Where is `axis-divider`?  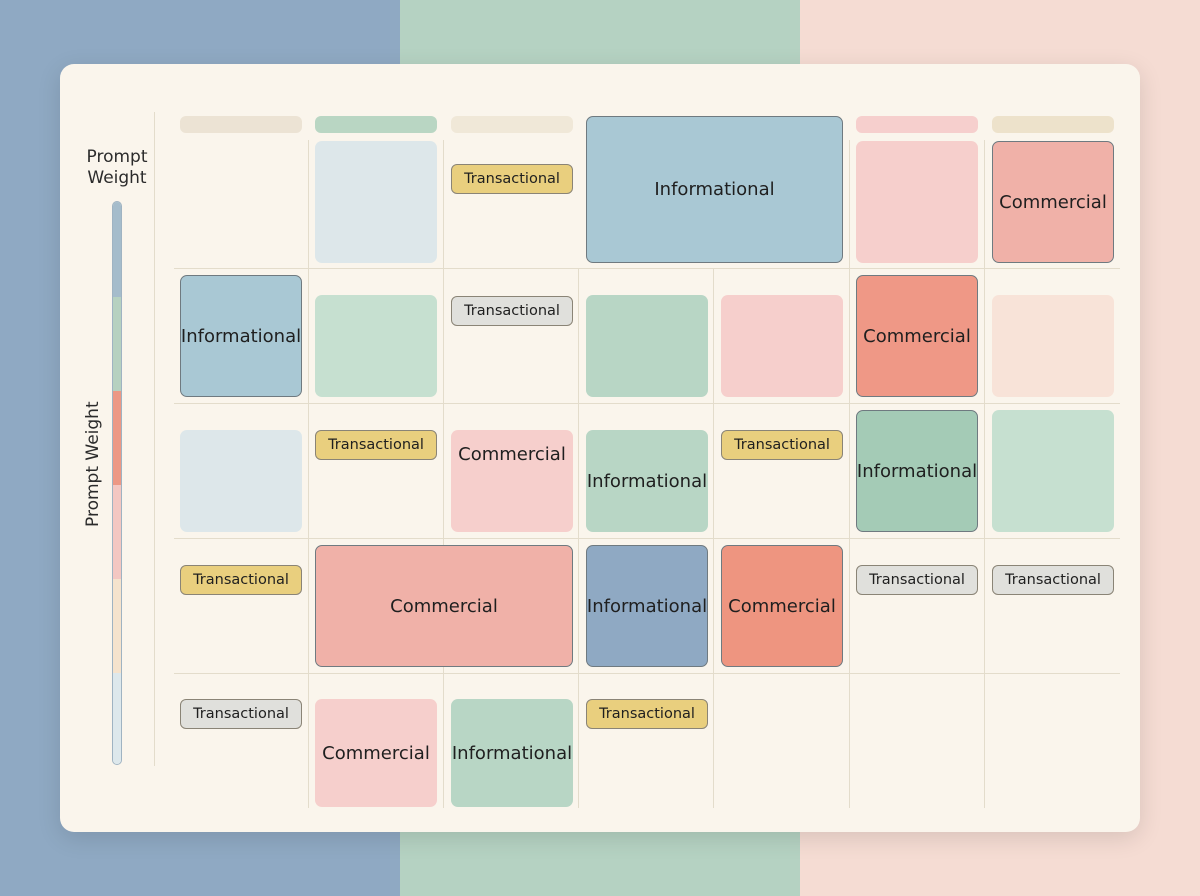
axis-divider is located at coordinates (154, 439).